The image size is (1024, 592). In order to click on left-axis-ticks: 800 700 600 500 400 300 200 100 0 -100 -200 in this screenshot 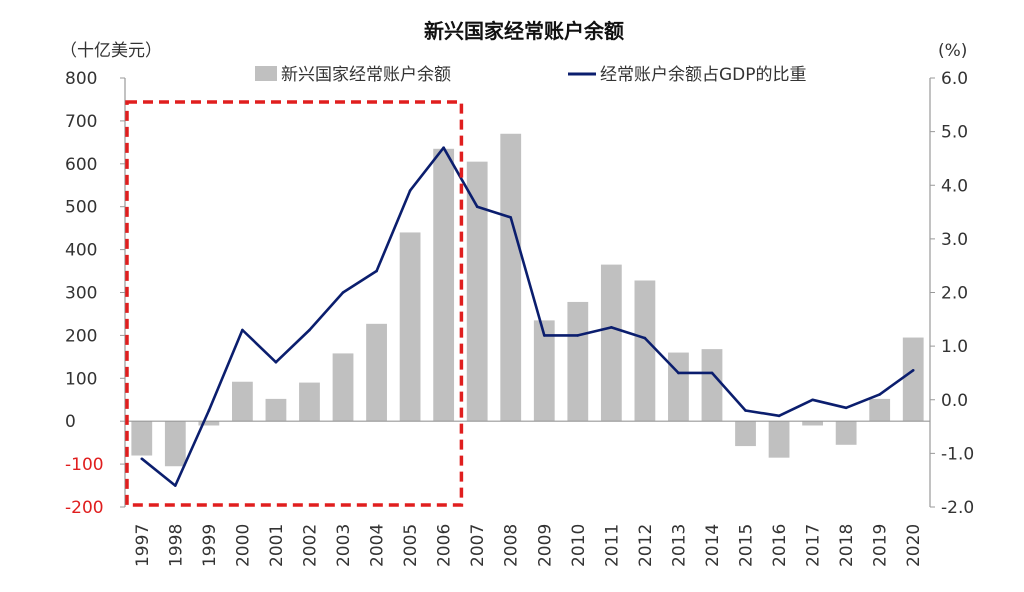, I will do `click(95, 293)`.